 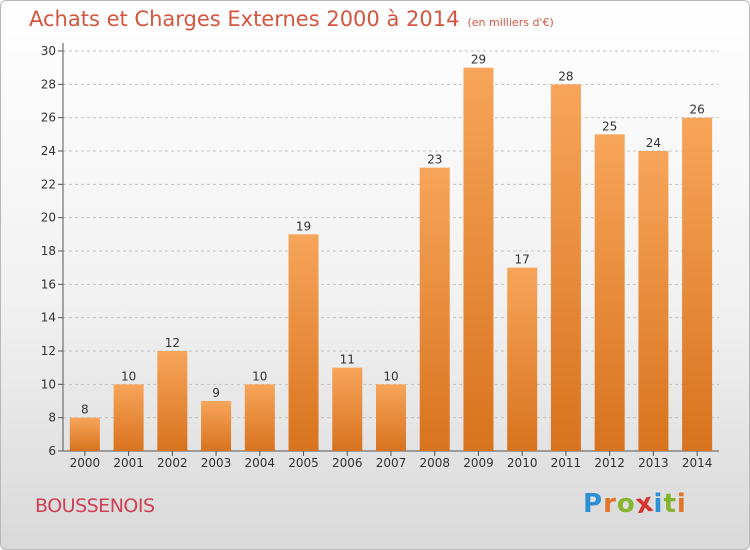 What do you see at coordinates (696, 110) in the screenshot?
I see `data-label: 26` at bounding box center [696, 110].